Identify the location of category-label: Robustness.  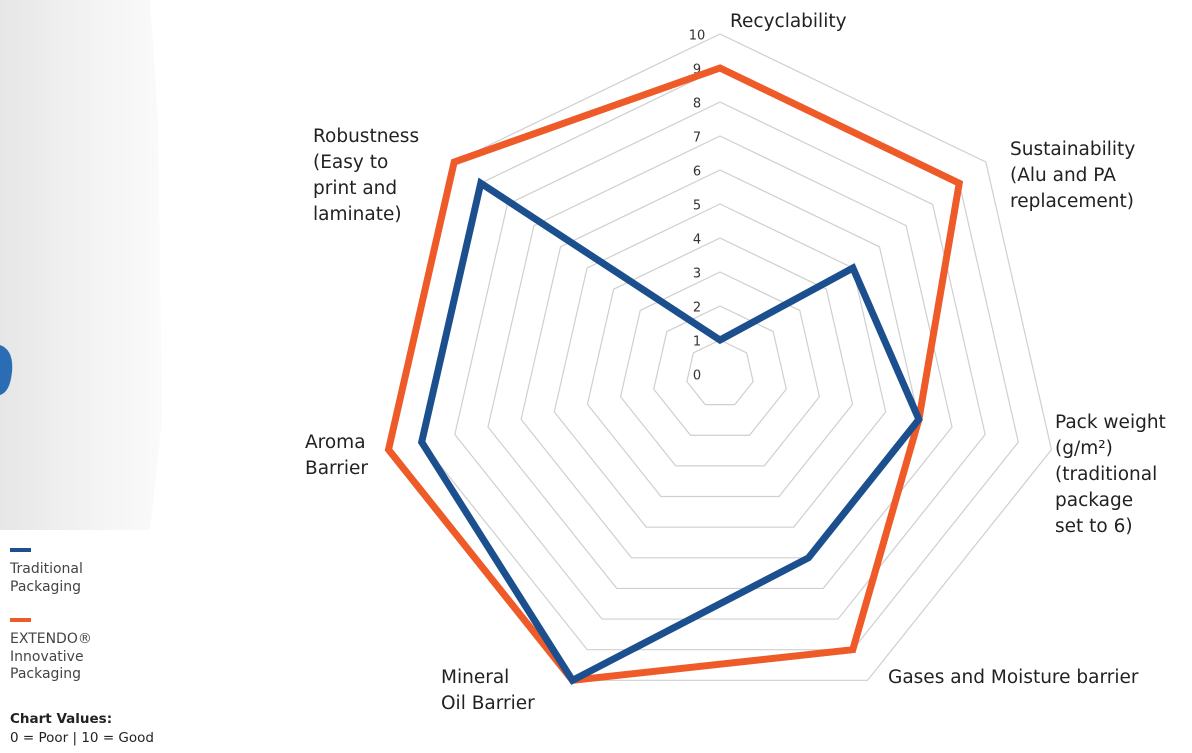
(366, 136).